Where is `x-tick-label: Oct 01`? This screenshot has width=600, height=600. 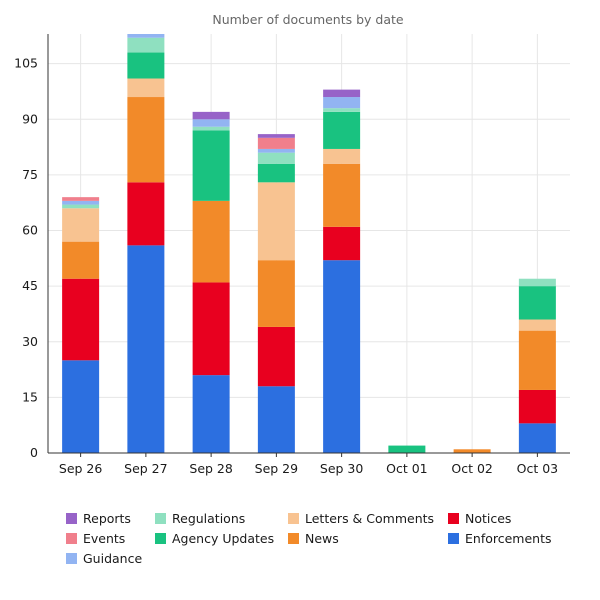
x-tick-label: Oct 01 is located at coordinates (407, 468).